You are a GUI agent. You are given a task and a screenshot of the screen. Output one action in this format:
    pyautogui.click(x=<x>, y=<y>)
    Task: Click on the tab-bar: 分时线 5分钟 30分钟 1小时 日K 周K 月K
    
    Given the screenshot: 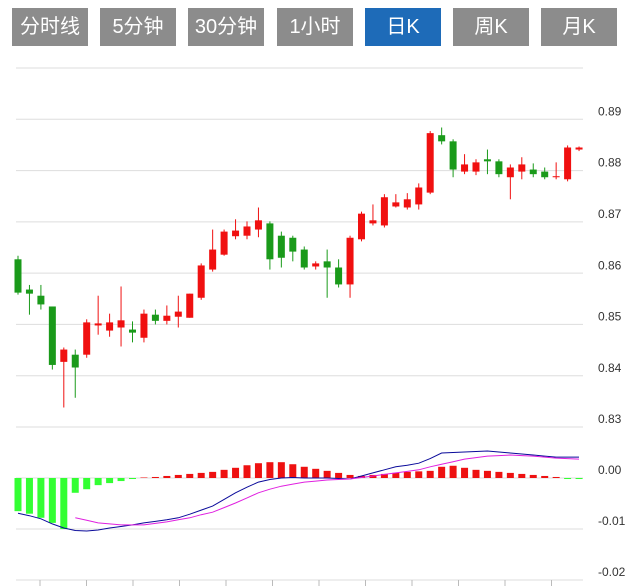 What is the action you would take?
    pyautogui.click(x=321, y=26)
    